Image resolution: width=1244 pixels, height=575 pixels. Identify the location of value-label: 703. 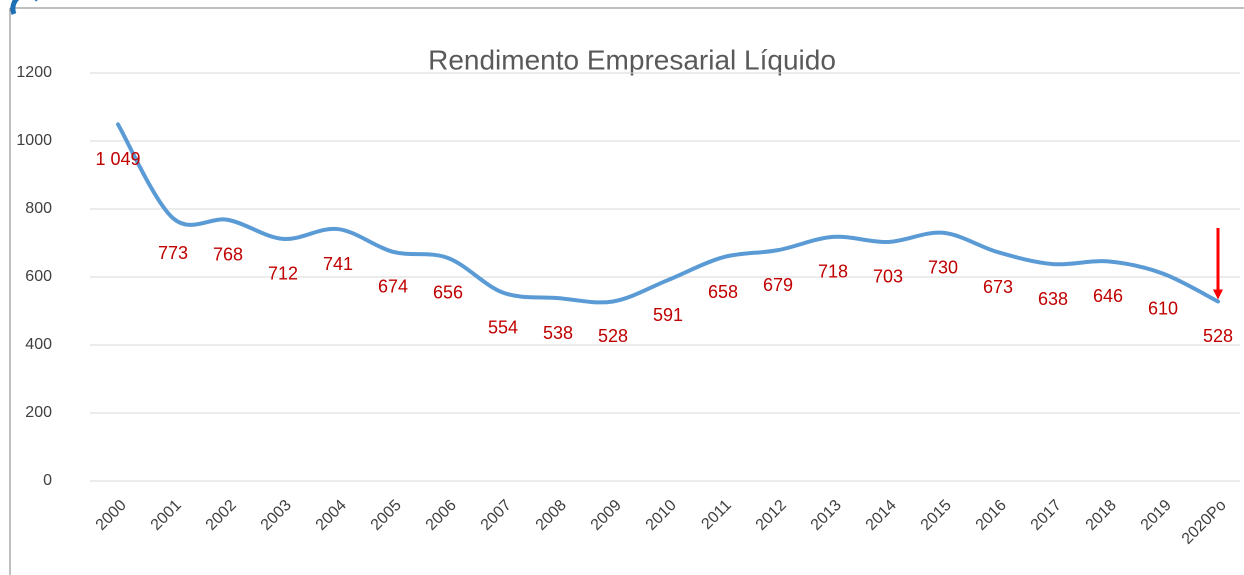
(888, 277).